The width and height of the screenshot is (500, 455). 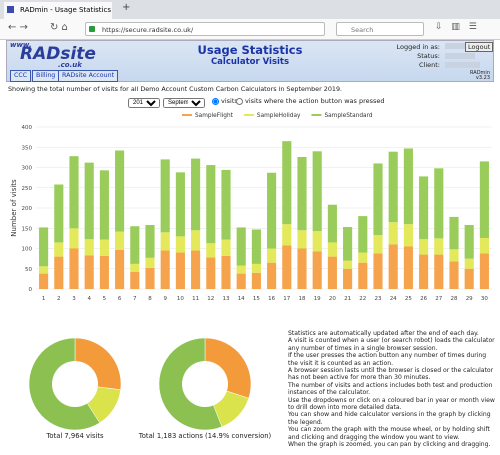 What do you see at coordinates (348, 116) in the screenshot?
I see `legend-label: SampleStandard` at bounding box center [348, 116].